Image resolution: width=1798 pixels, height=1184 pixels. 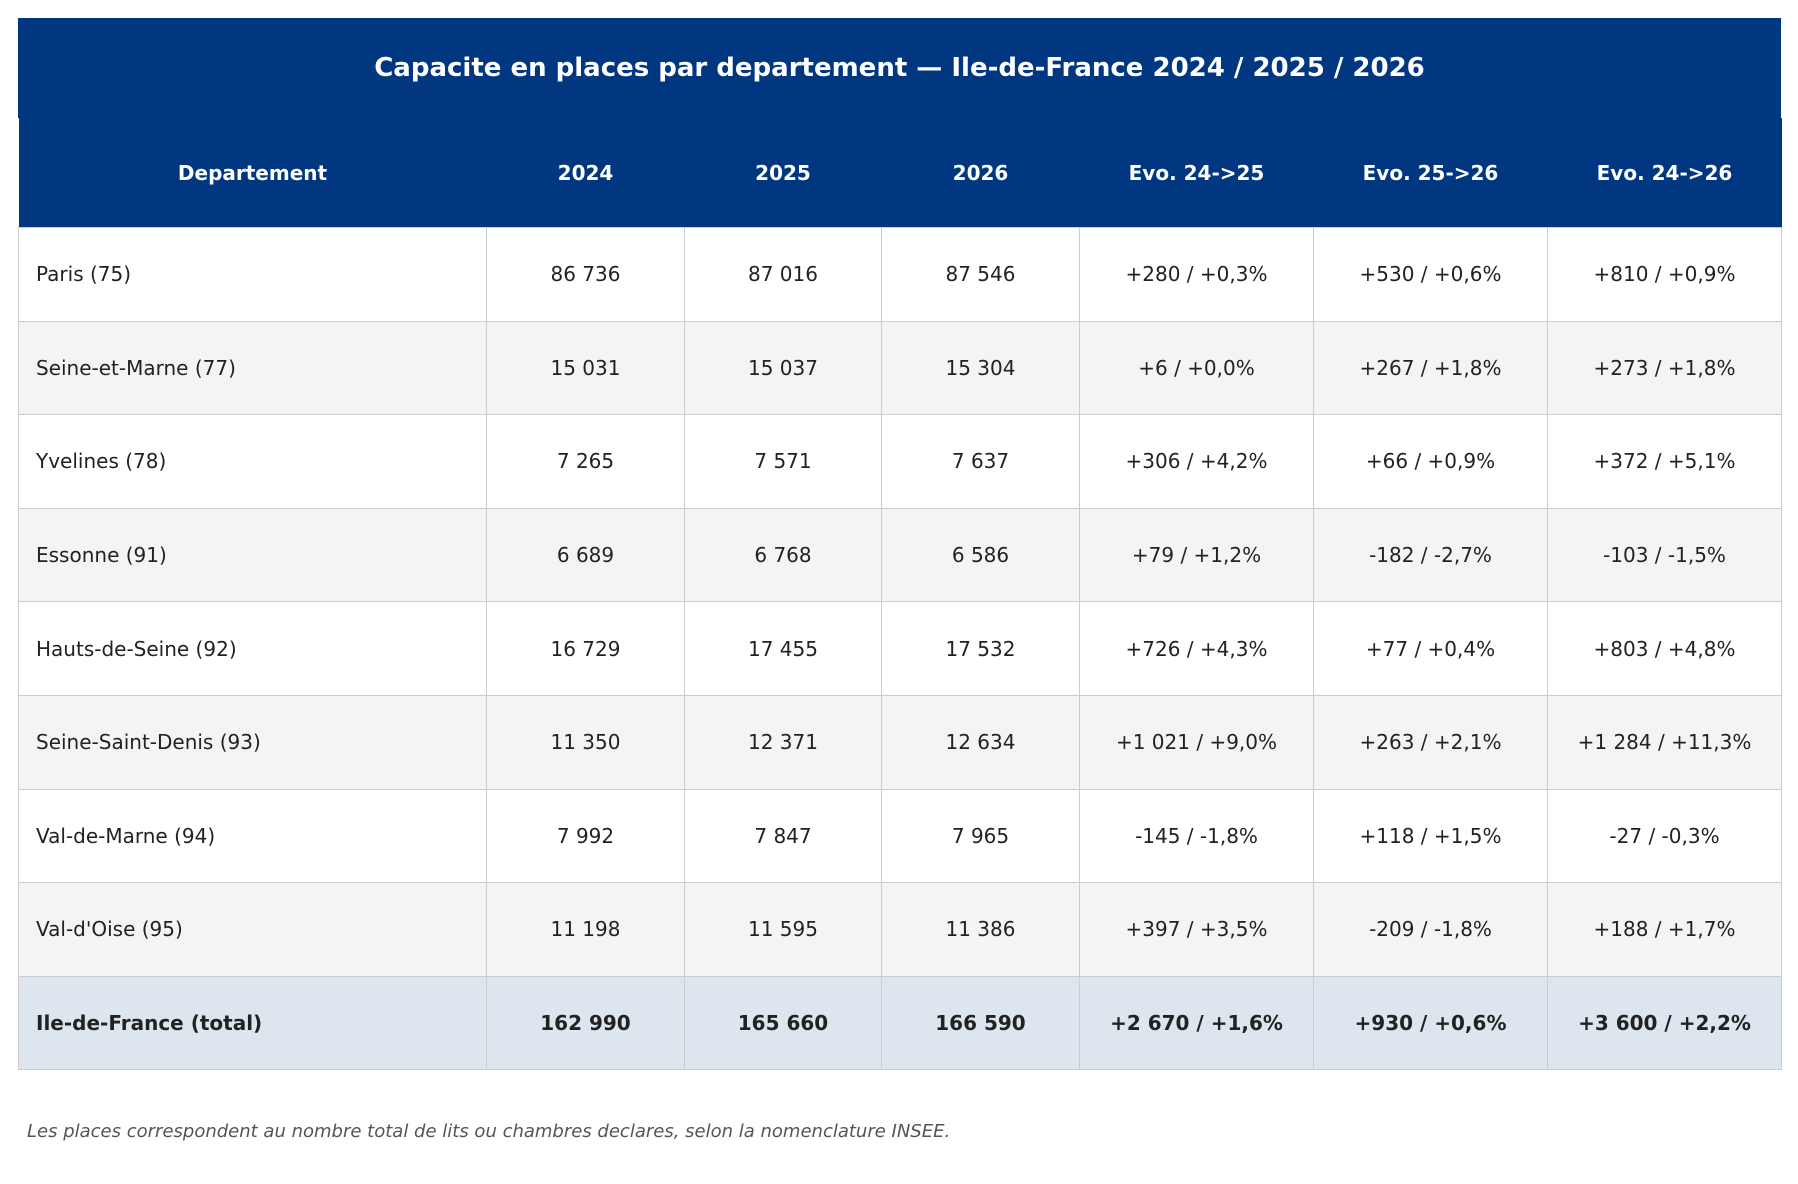 What do you see at coordinates (585, 173) in the screenshot?
I see `column-header-2024: 2024` at bounding box center [585, 173].